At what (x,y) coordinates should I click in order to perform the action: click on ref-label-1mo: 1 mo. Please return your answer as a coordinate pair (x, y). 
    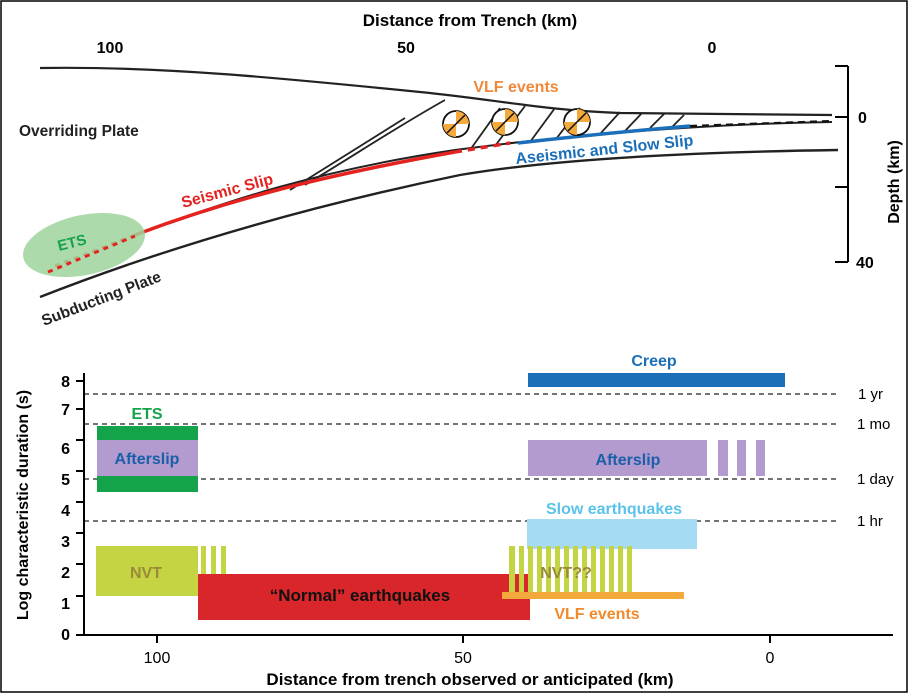
    Looking at the image, I should click on (873, 424).